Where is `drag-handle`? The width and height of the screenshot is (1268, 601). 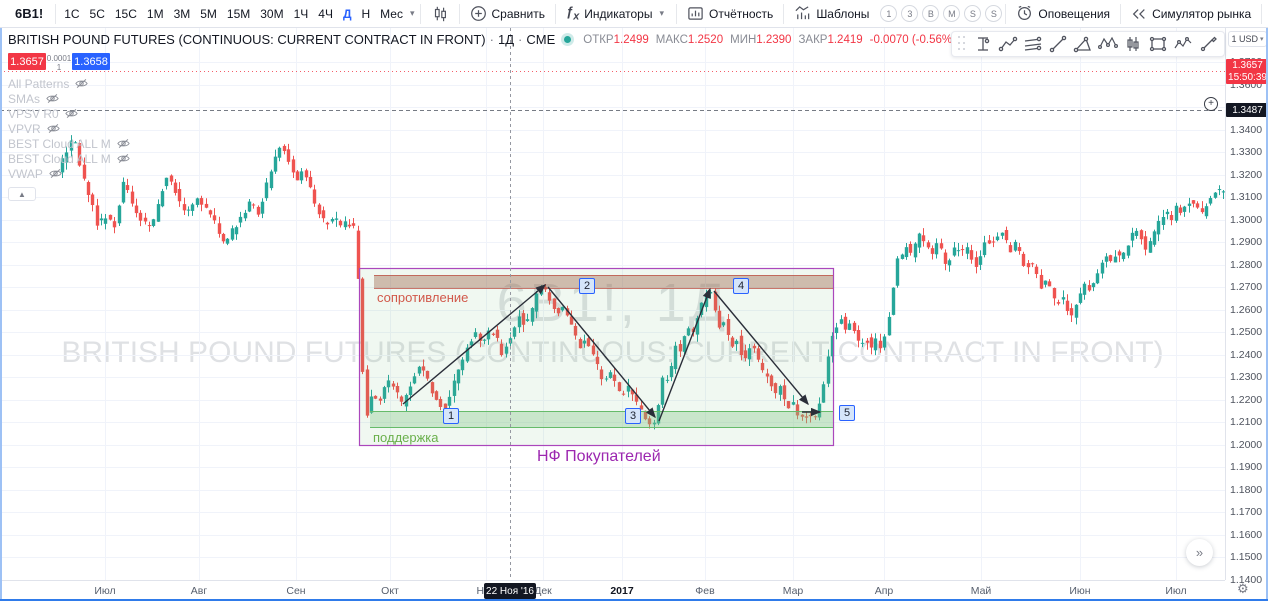
drag-handle is located at coordinates (963, 44).